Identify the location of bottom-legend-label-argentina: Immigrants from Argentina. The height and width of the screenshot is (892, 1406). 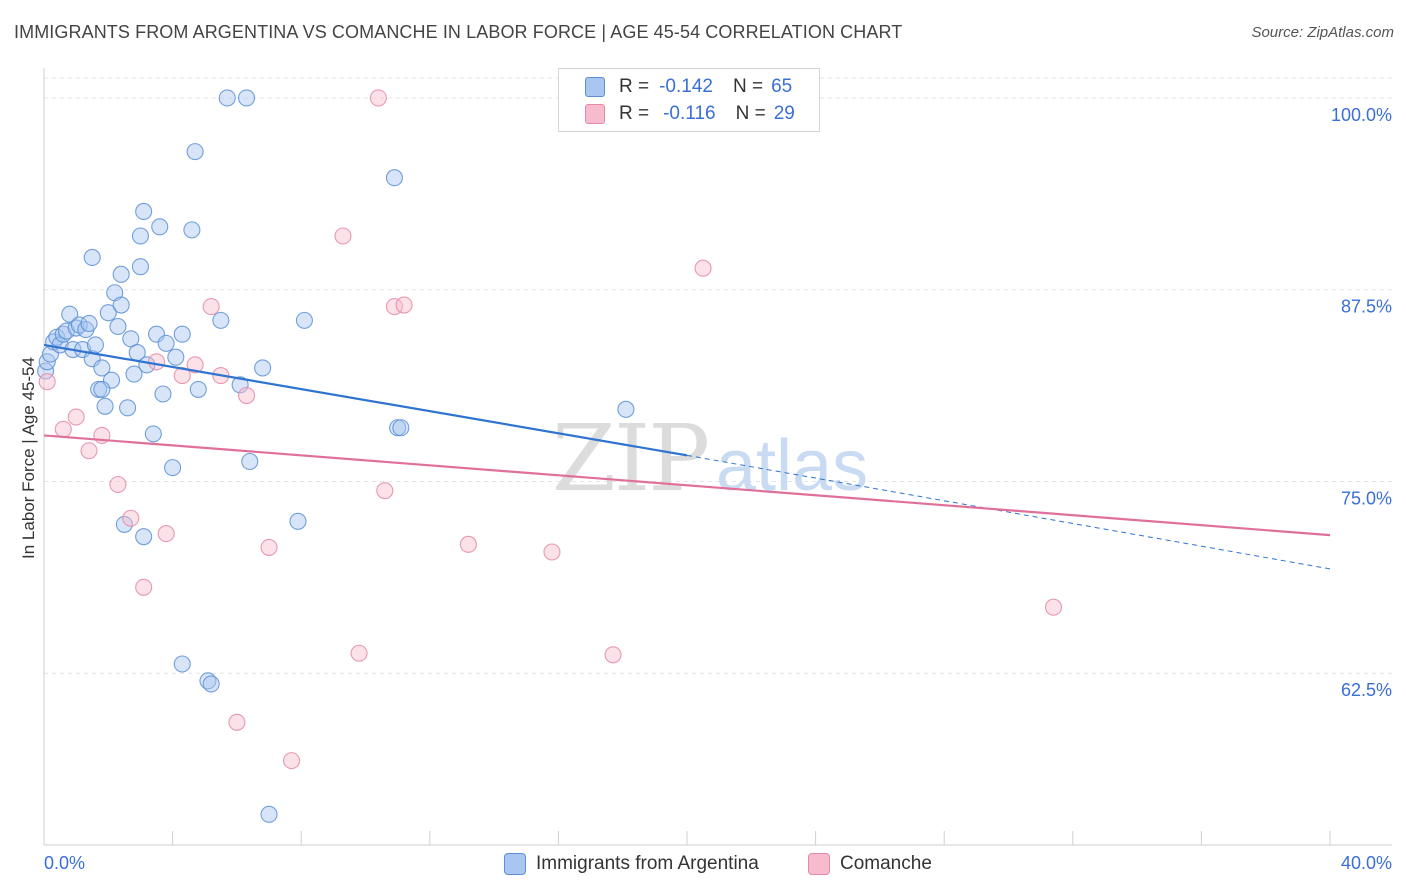
(647, 863).